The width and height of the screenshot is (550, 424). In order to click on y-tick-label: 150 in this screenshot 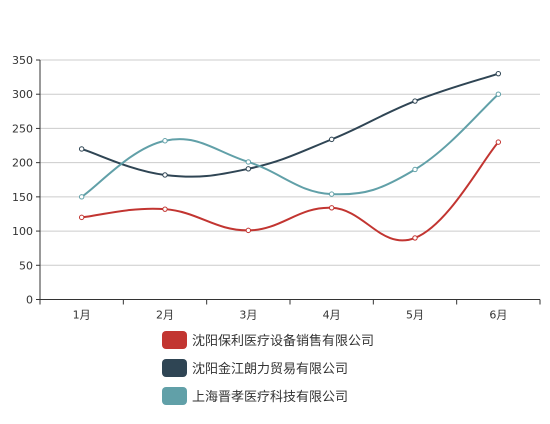, I will do `click(22, 197)`.